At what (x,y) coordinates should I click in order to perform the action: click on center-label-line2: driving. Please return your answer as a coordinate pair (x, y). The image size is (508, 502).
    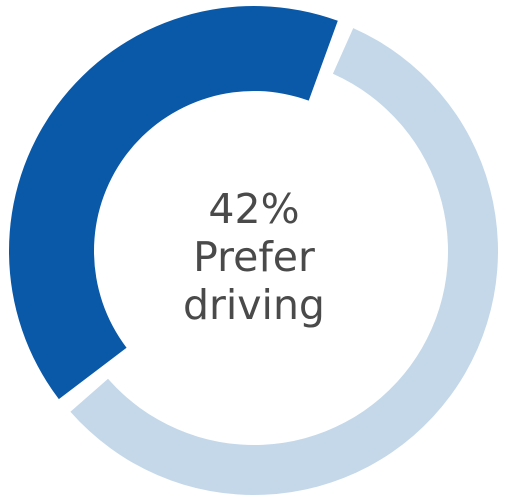
    Looking at the image, I should click on (254, 305).